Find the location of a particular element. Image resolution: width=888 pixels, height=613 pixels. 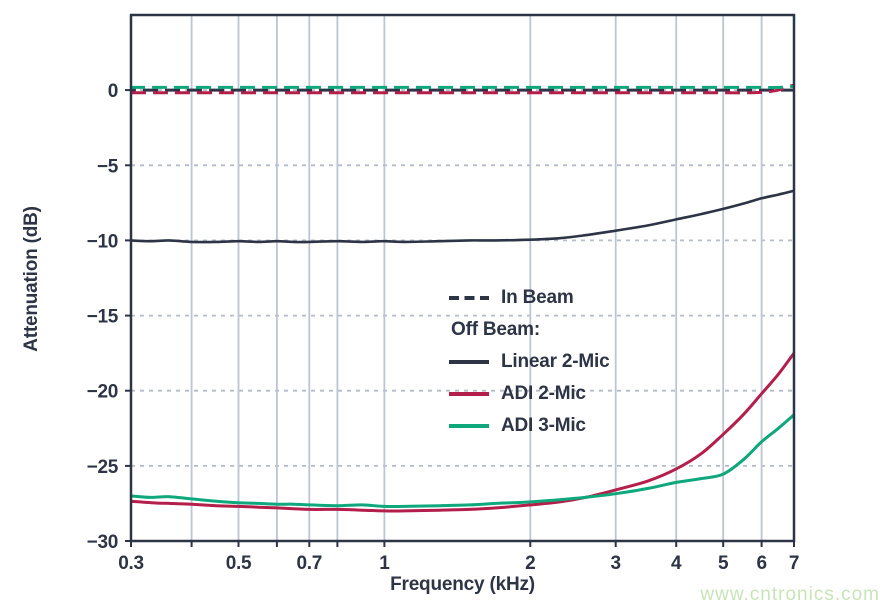

x-tick-label: 4 is located at coordinates (676, 563).